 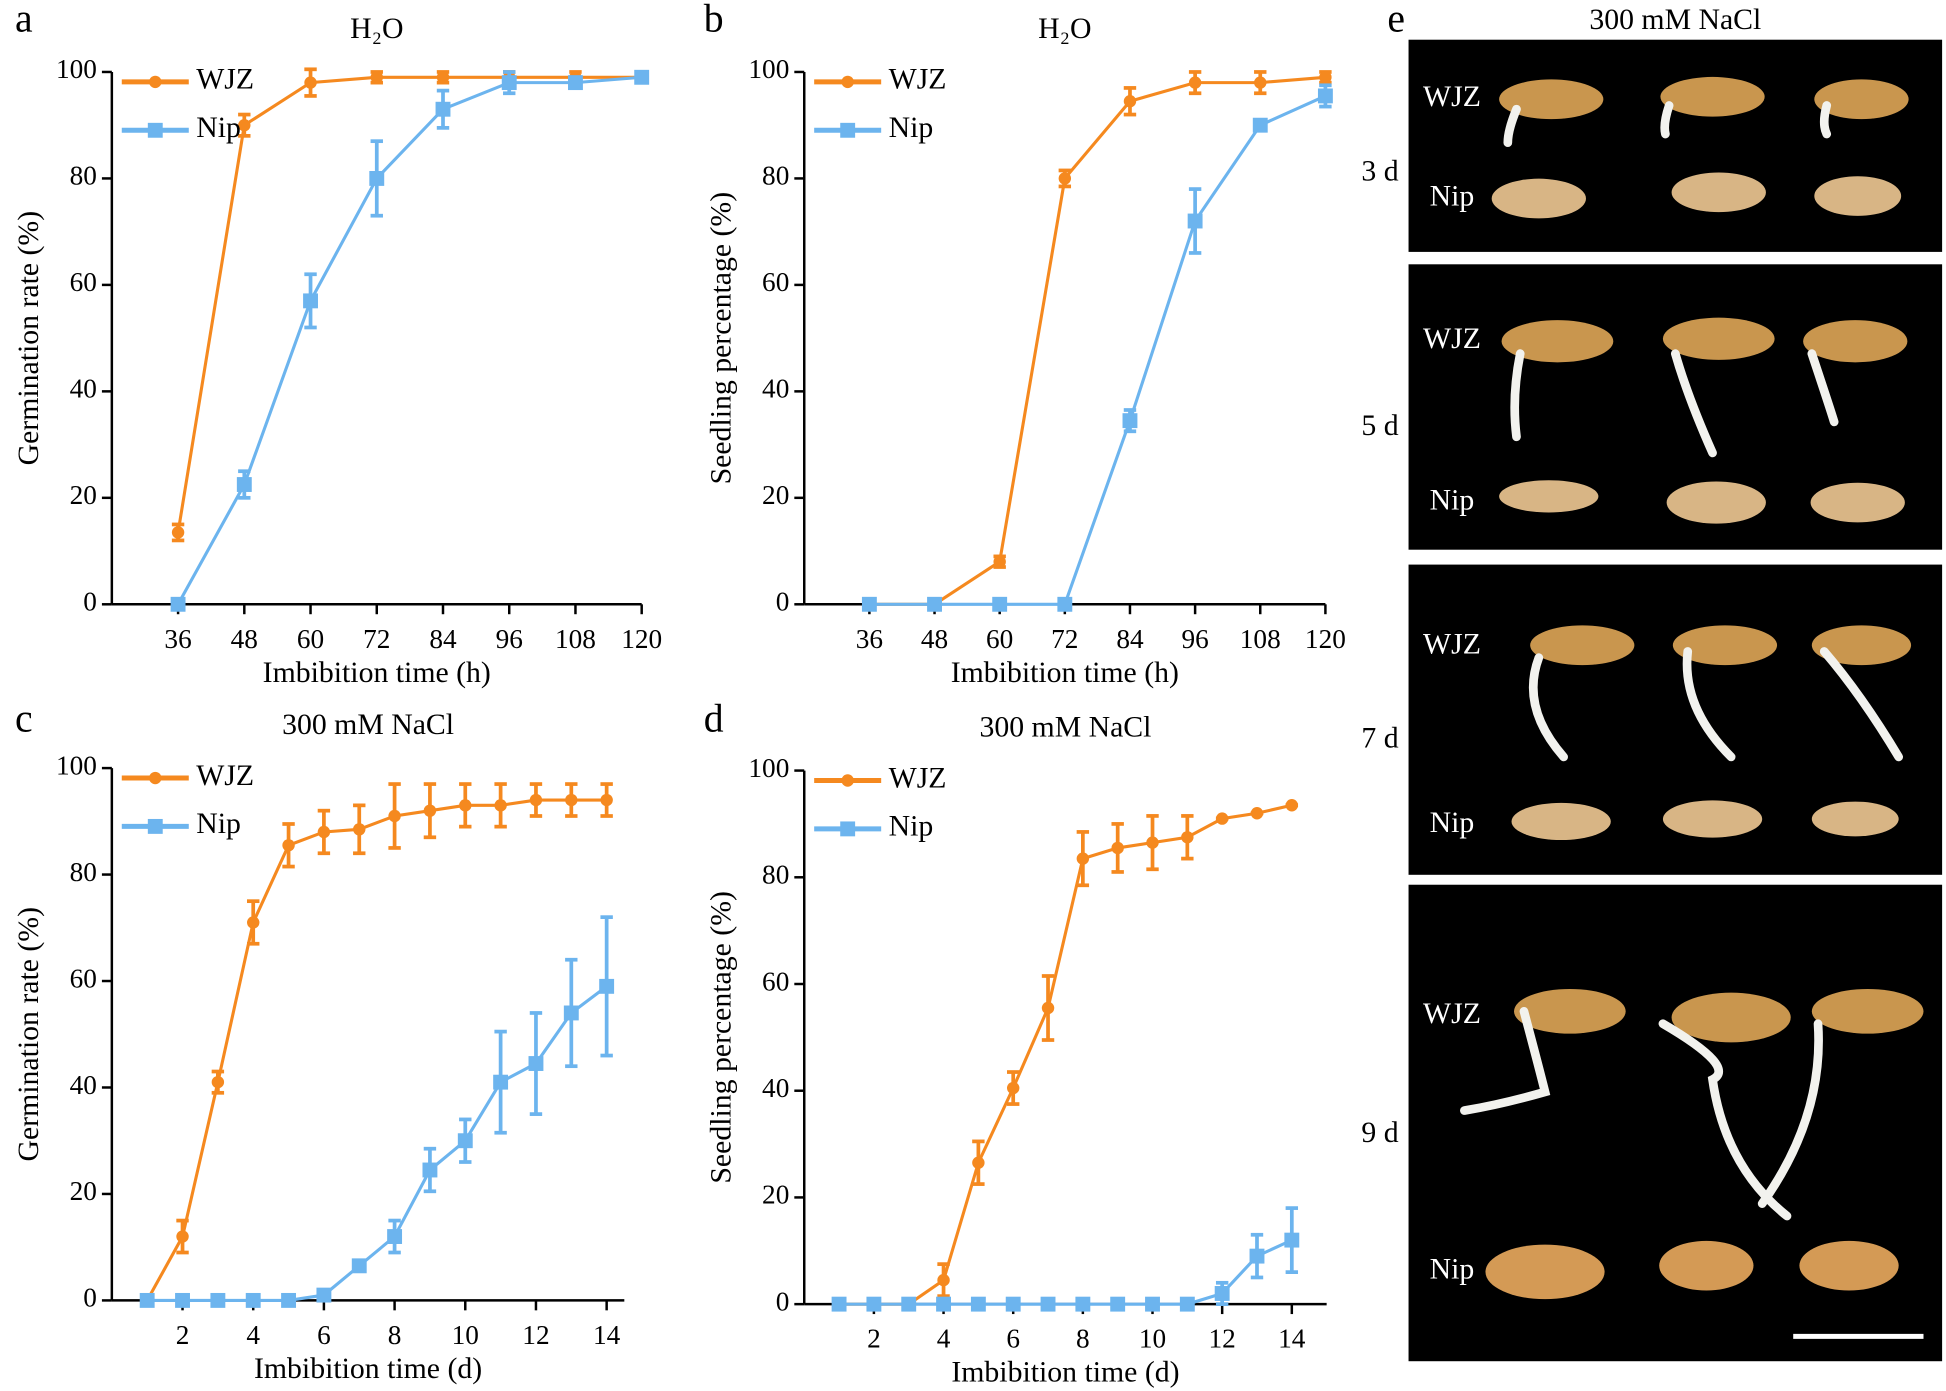 I want to click on genotype-label: WJZ, so click(x=1452, y=338).